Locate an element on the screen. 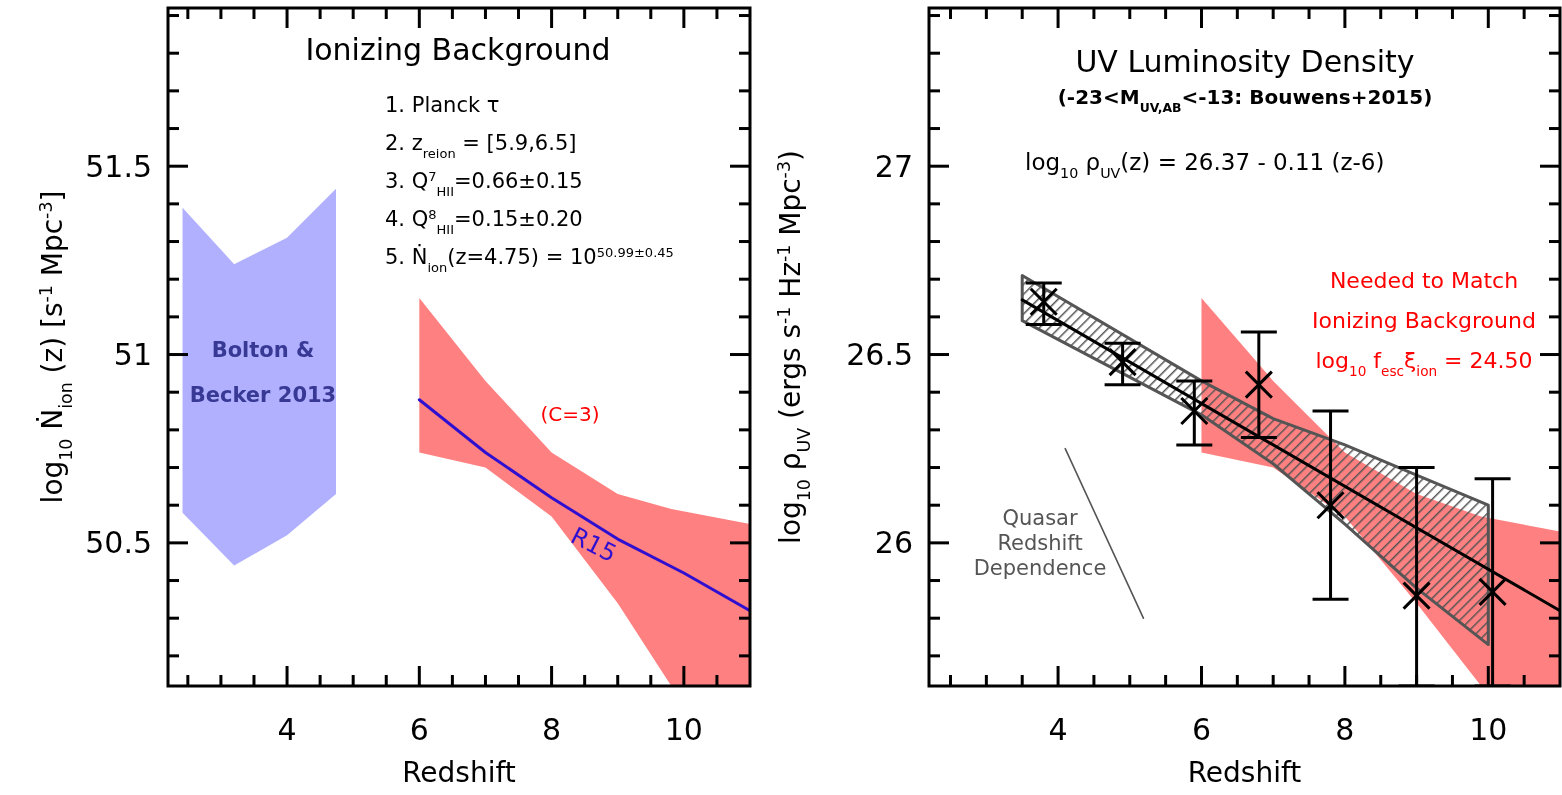 The width and height of the screenshot is (1562, 795). legend-label: (C=3) is located at coordinates (570, 414).